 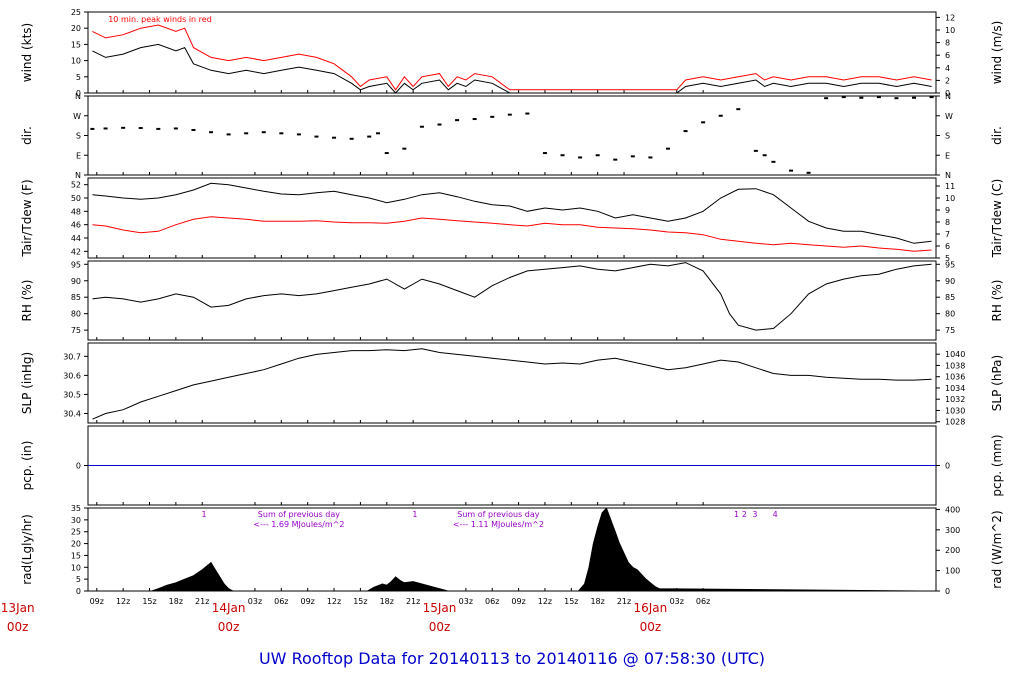 What do you see at coordinates (72, 356) in the screenshot?
I see `left-tick-label-slp: 30.7` at bounding box center [72, 356].